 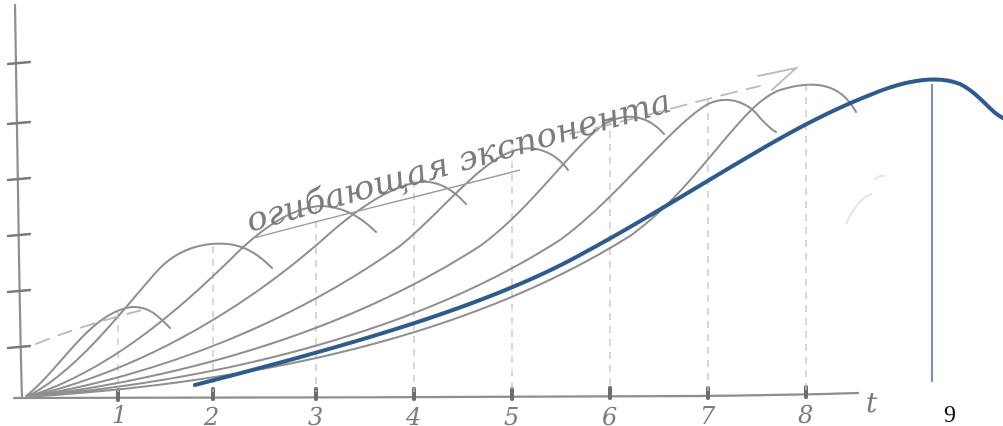 I want to click on y-axis, so click(x=19, y=201).